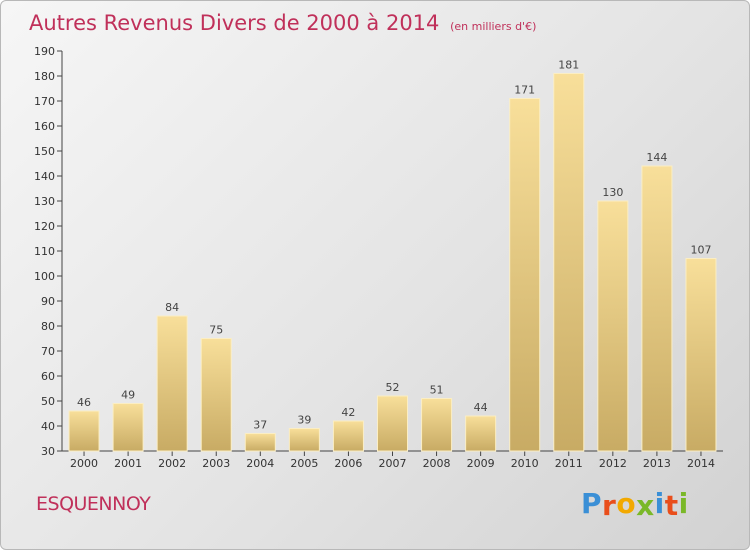 The height and width of the screenshot is (550, 750). I want to click on x-tick-label: 2014, so click(701, 463).